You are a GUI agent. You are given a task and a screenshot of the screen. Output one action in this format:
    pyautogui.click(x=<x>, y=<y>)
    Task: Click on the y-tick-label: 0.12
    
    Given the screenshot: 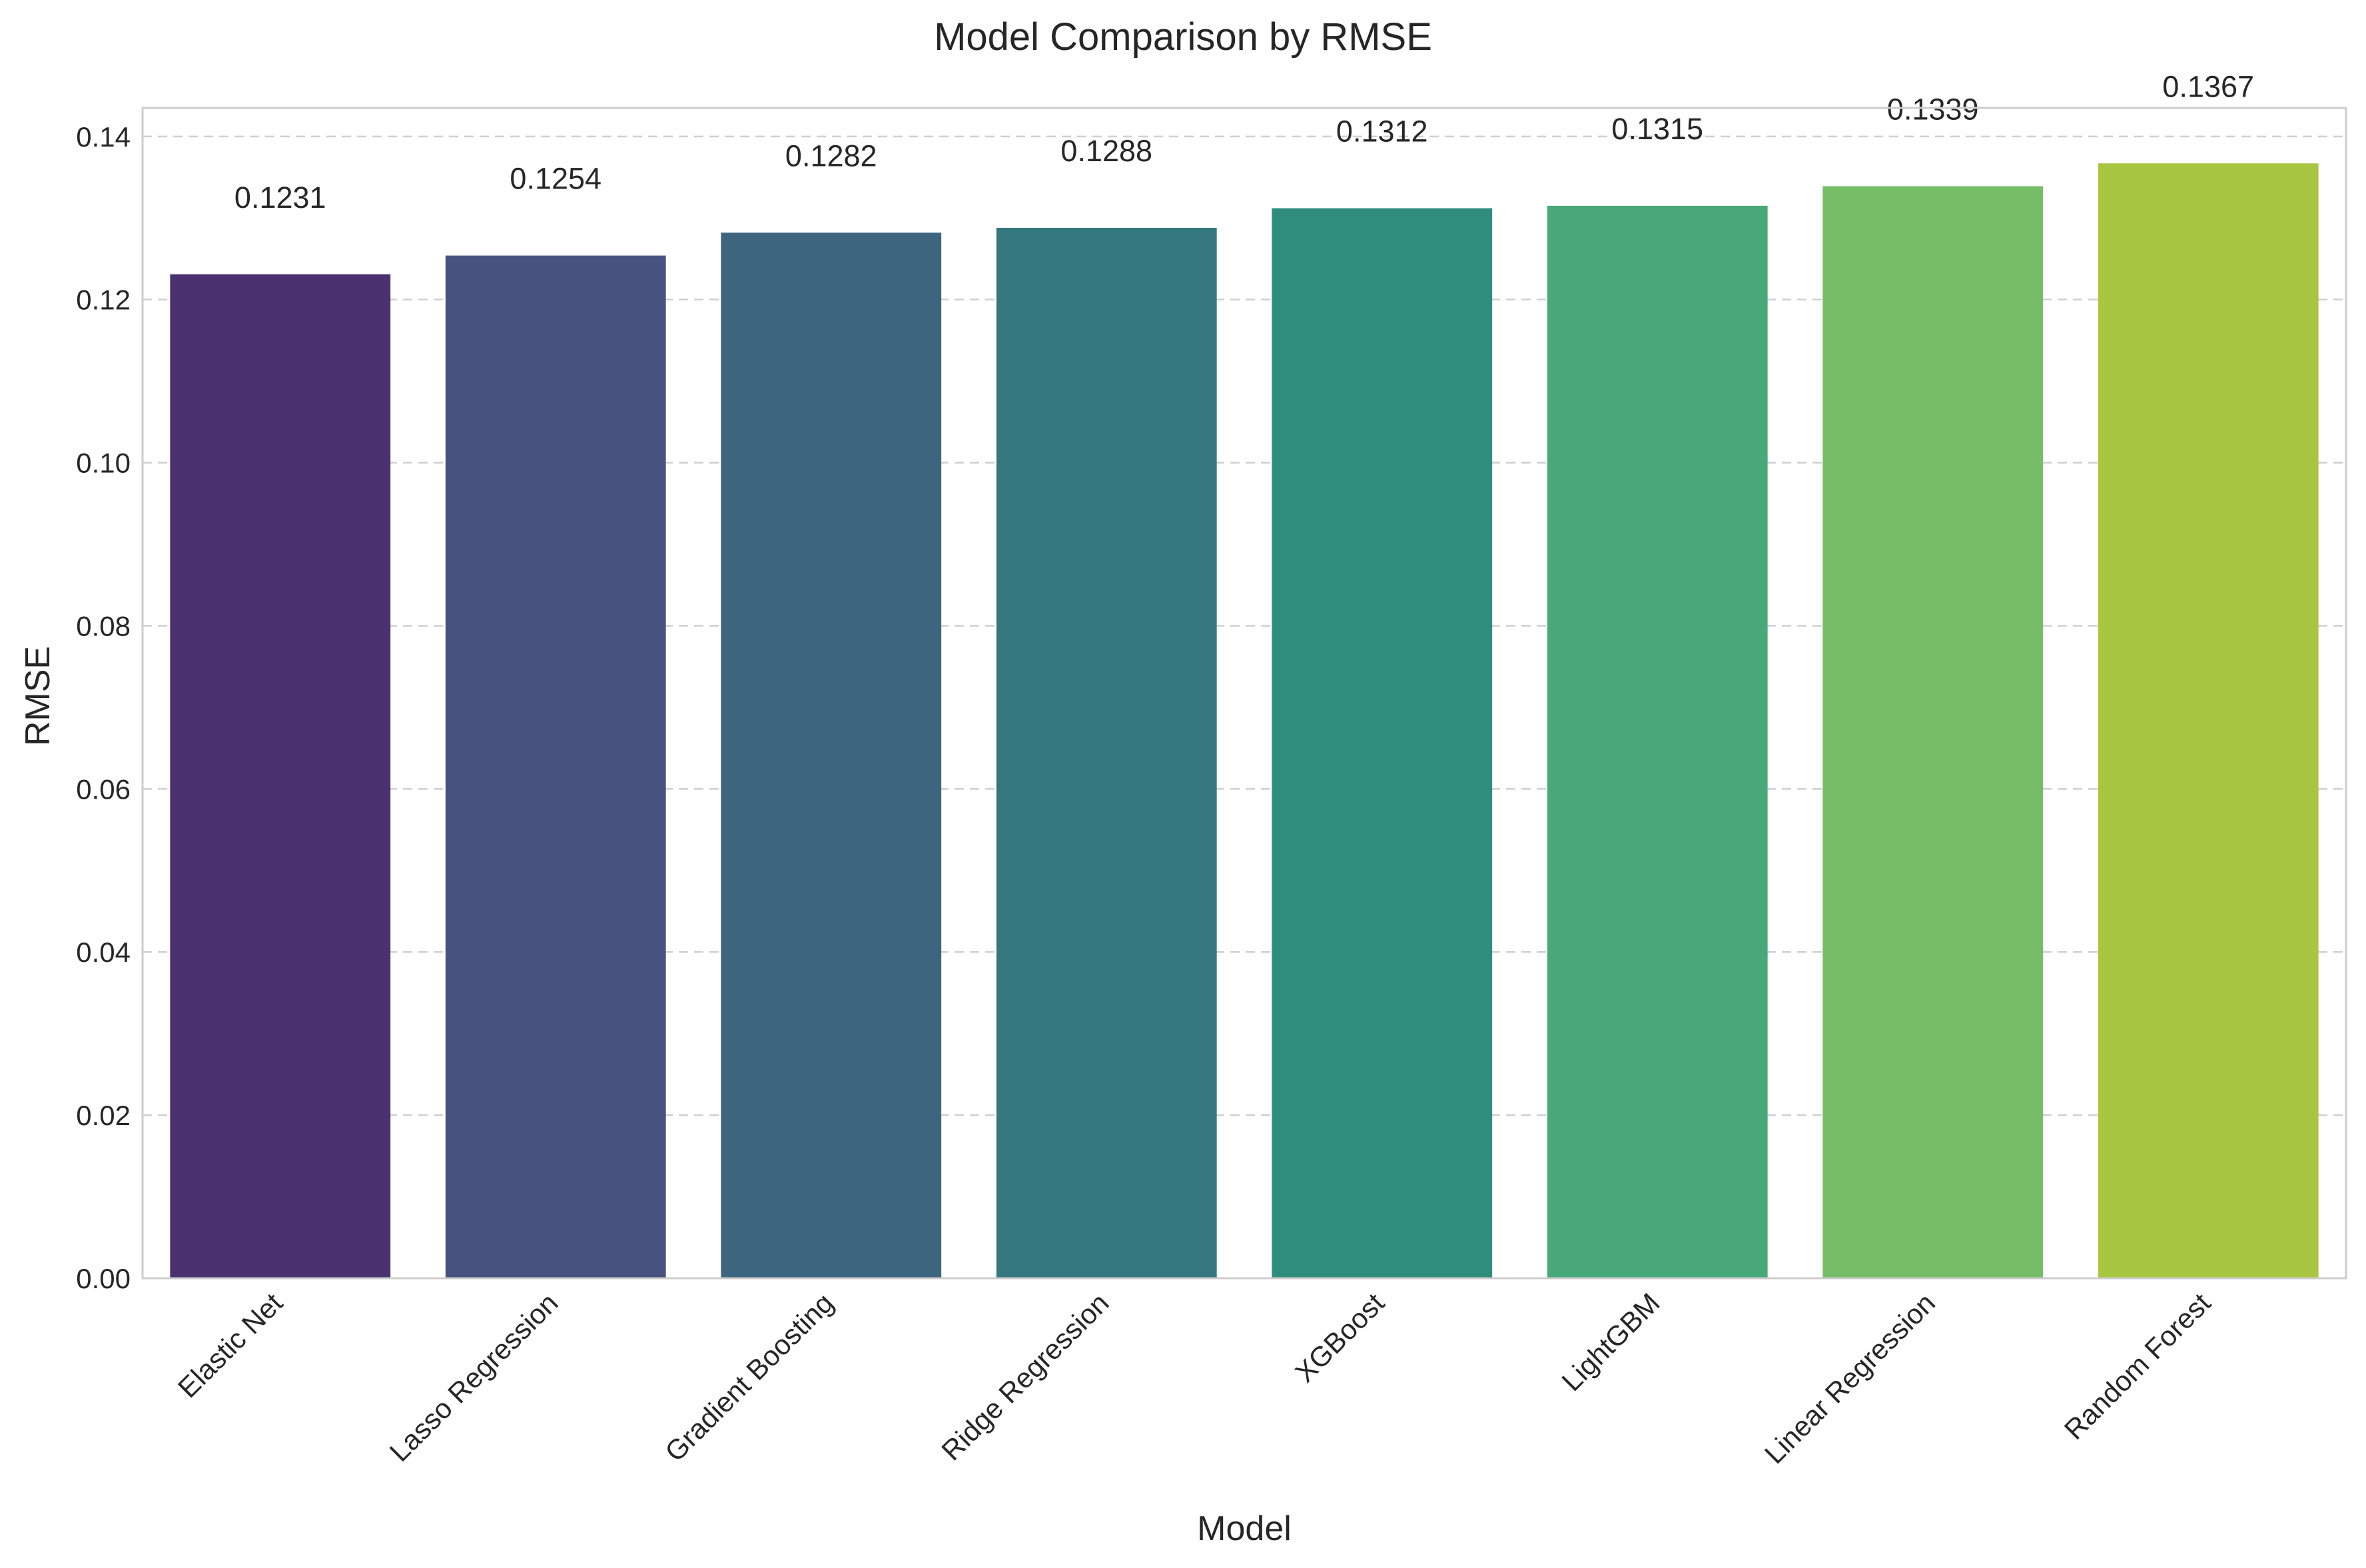 What is the action you would take?
    pyautogui.click(x=103, y=300)
    